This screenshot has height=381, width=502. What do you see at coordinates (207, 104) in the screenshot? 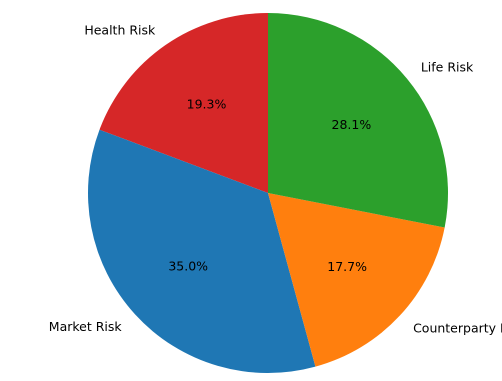
I see `pct-label-health-risk: 19.3%` at bounding box center [207, 104].